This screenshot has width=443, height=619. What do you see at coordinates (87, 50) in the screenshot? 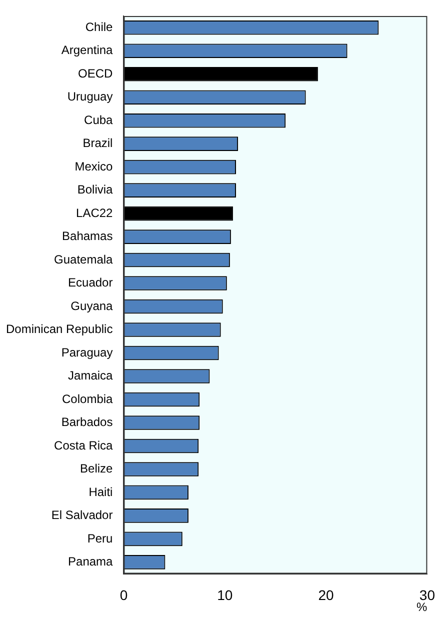
I see `y-tick-label: Argentina` at bounding box center [87, 50].